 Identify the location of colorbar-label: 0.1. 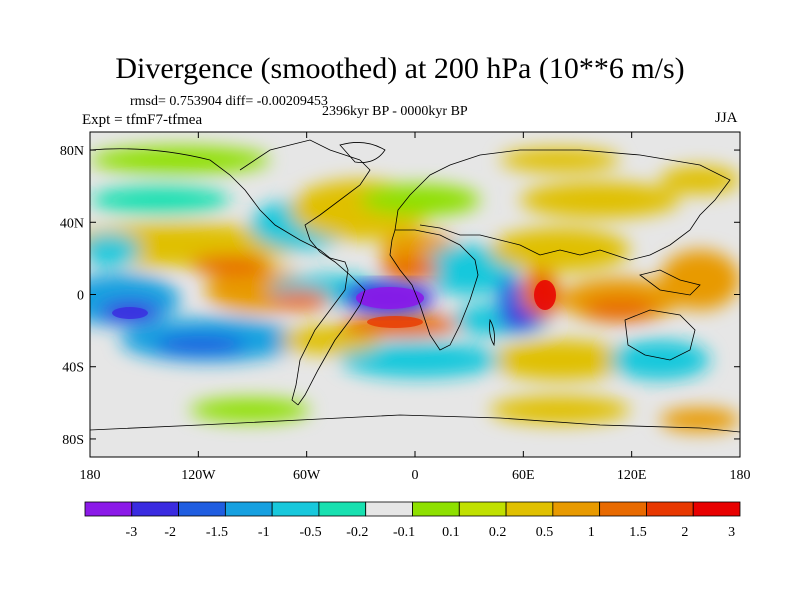
(451, 532).